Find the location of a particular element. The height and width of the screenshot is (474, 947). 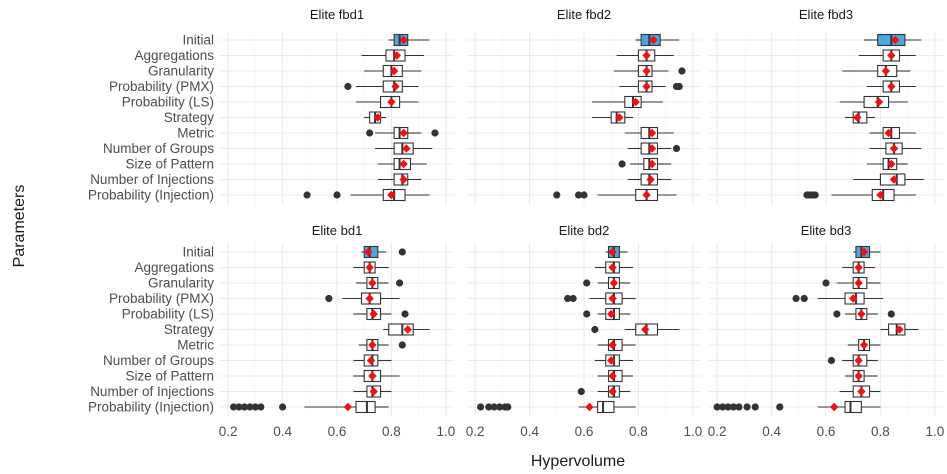

panel-6: Elite bd3 is located at coordinates (826, 320).